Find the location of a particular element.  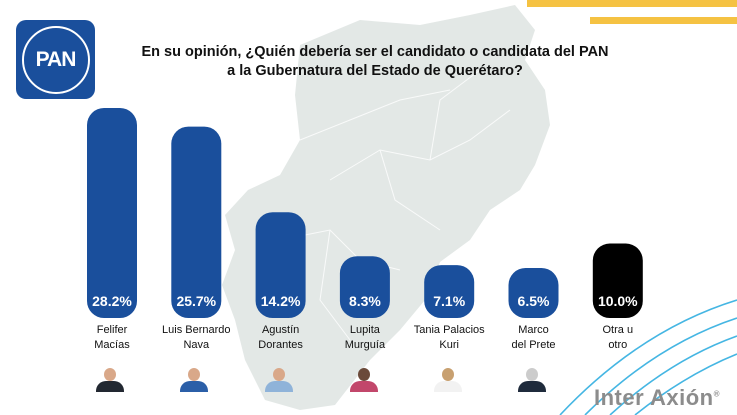

category-label-3-line-0: Lupita is located at coordinates (365, 330).